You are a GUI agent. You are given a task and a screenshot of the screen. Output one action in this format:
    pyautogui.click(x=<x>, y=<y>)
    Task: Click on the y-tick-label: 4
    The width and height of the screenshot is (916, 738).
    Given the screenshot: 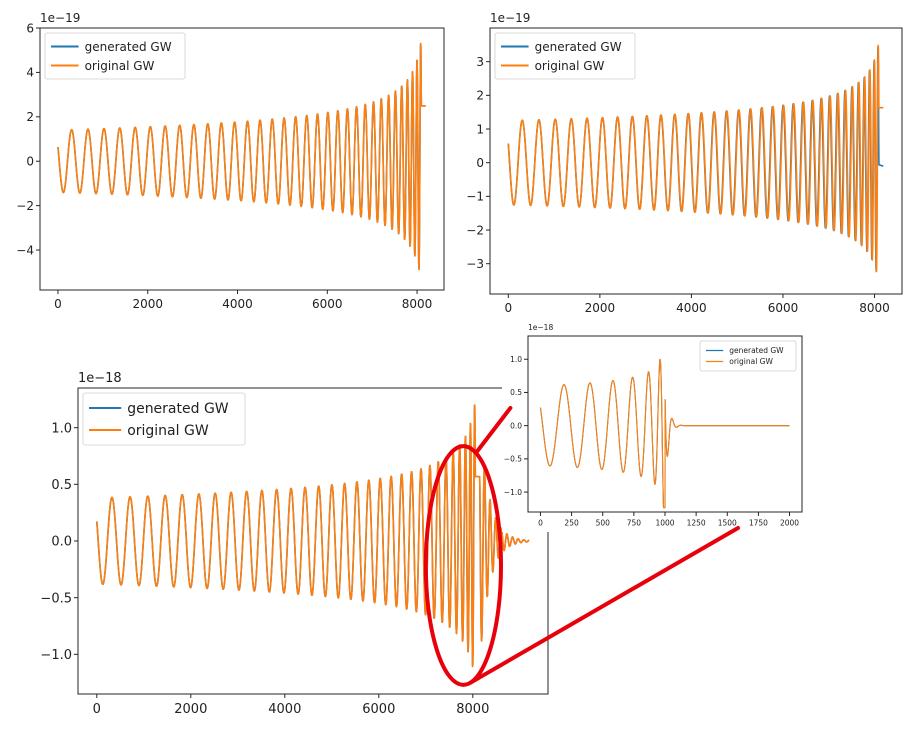 What is the action you would take?
    pyautogui.click(x=30, y=73)
    